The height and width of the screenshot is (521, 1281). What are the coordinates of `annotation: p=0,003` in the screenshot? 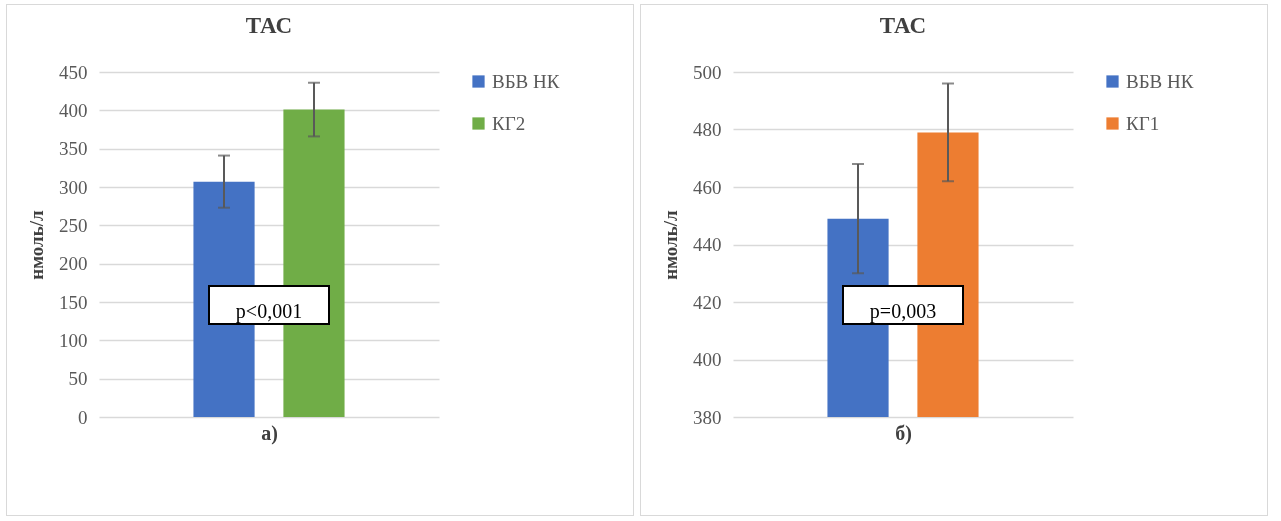 It's located at (903, 311).